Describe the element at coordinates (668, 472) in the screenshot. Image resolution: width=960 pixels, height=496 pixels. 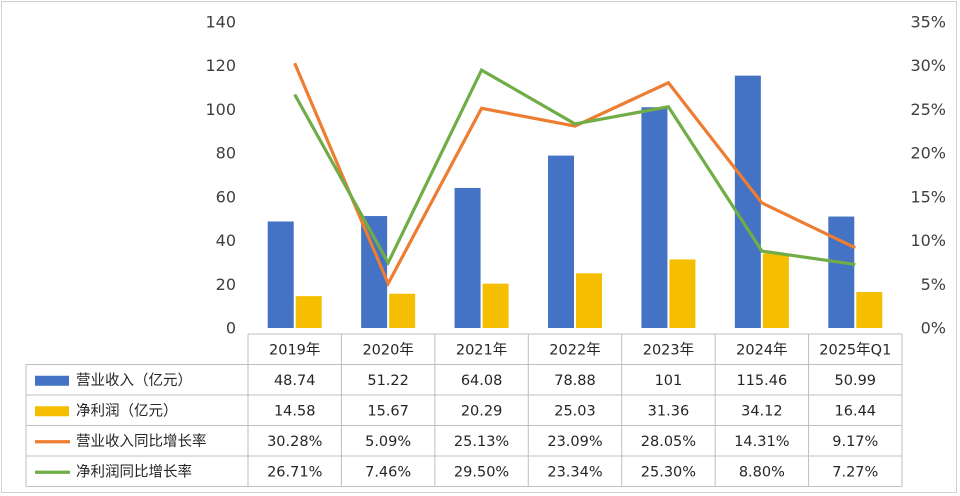
I see `data-cell: 25.30%` at that location.